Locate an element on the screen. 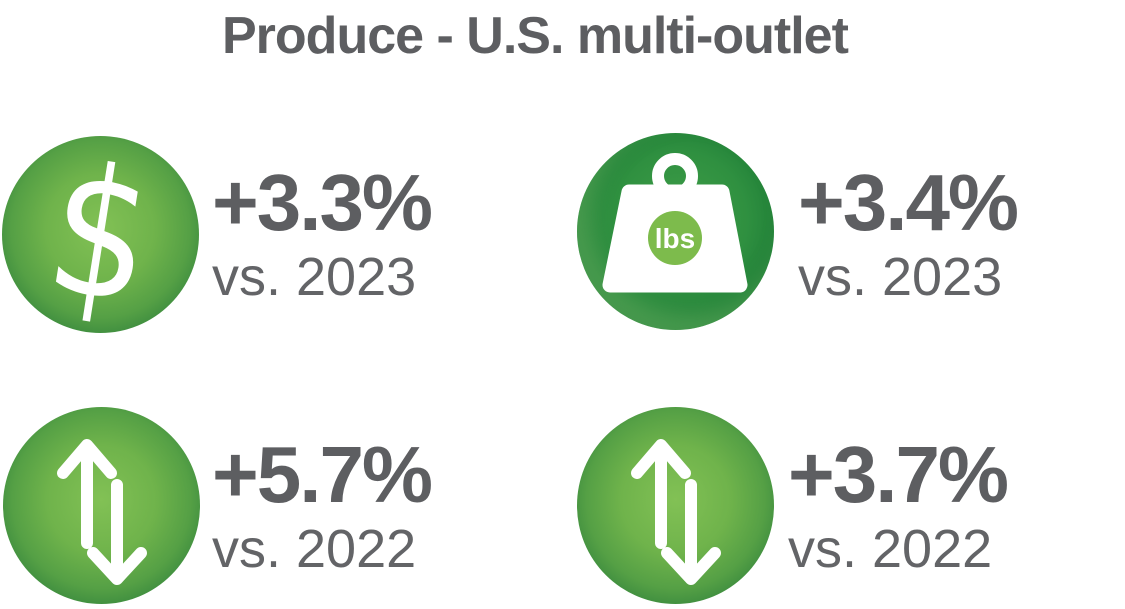  weight-lbs-icon: lbs is located at coordinates (675, 231).